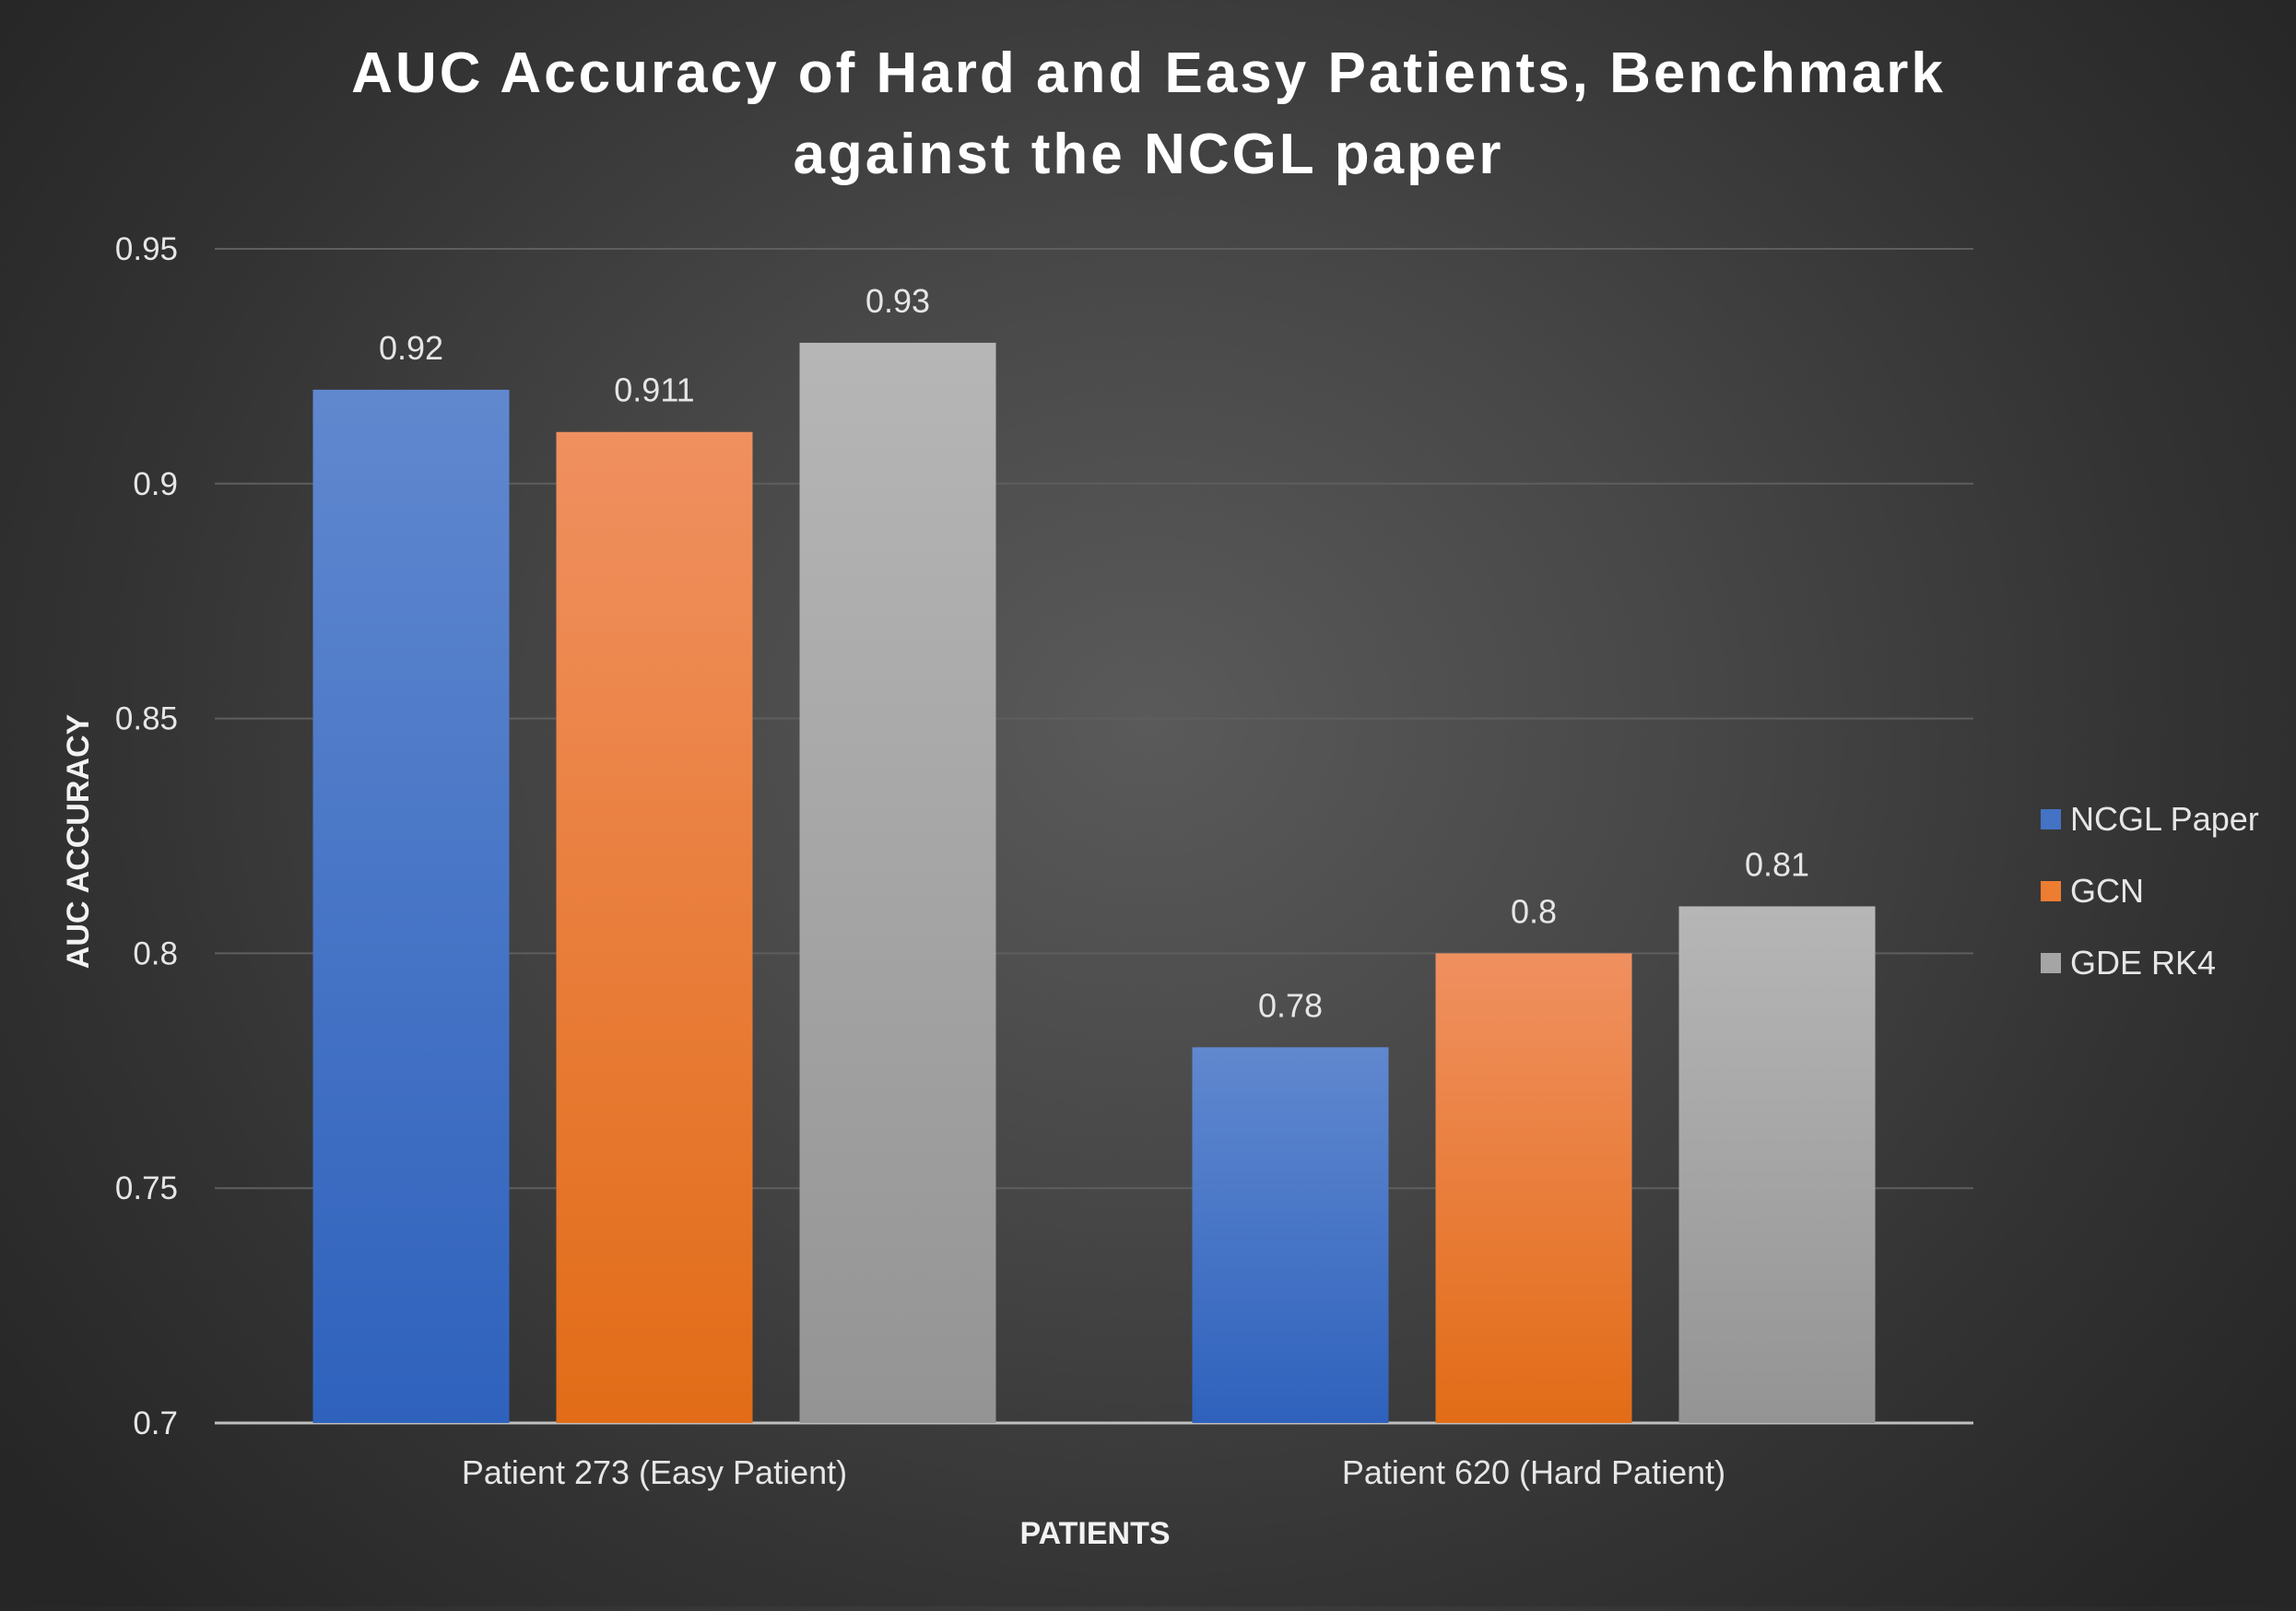  I want to click on y-axis-ticks: 0.7 0.75 0.8 0.85 0.9 0.95, so click(146, 836).